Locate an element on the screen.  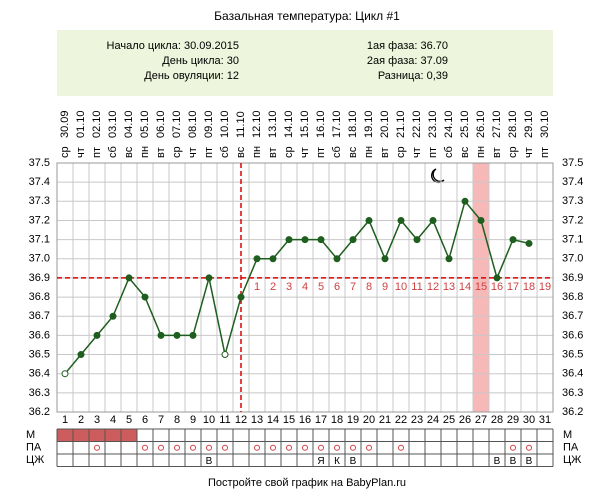
row-label: ЦЖ is located at coordinates (35, 460).